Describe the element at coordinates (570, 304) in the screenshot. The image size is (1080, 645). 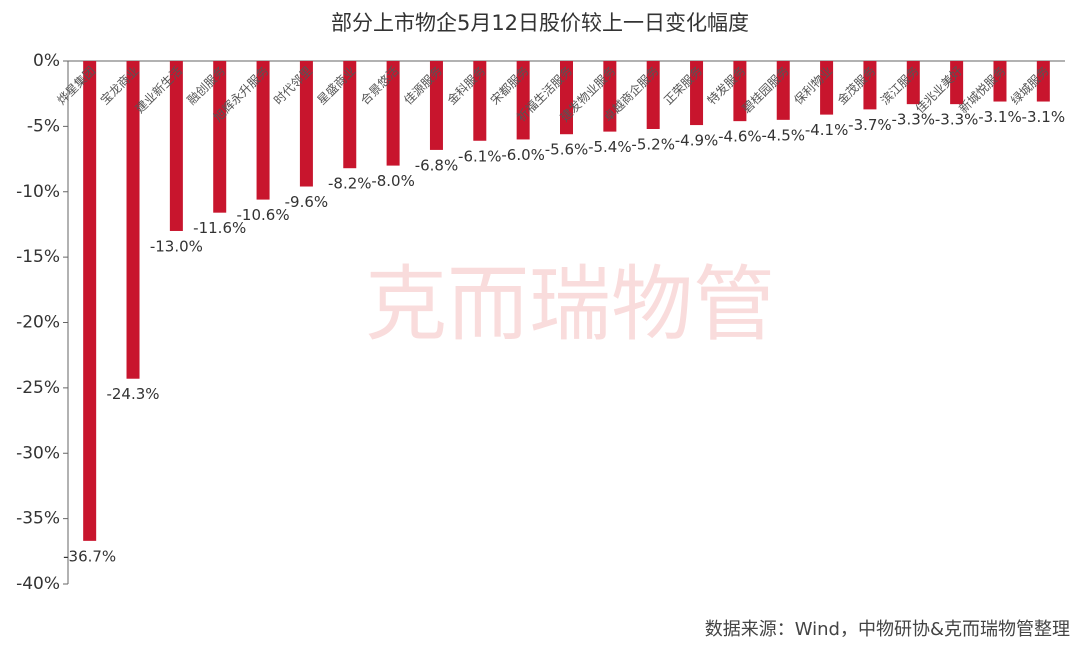
I see `watermark: 克而瑞物管` at that location.